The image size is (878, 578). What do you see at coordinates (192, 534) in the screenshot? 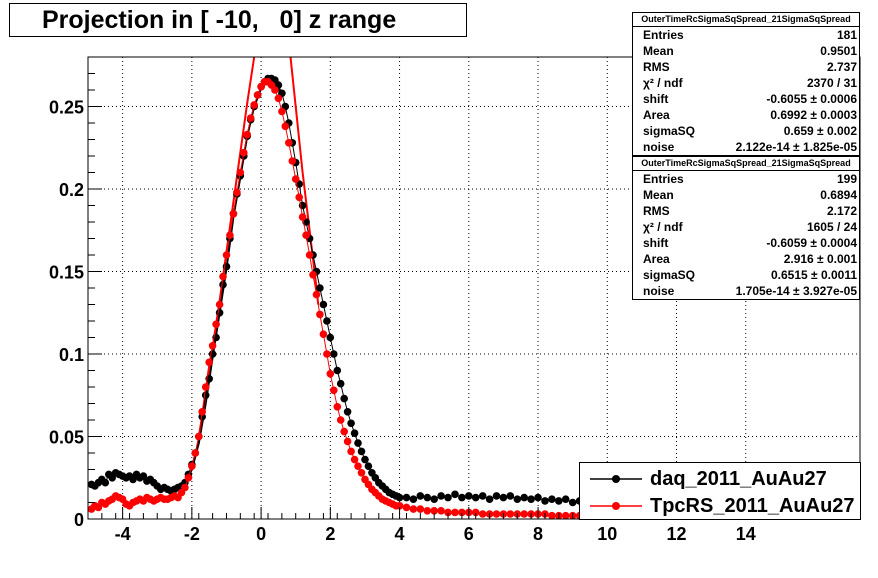
I see `x-tick-label: -2` at bounding box center [192, 534].